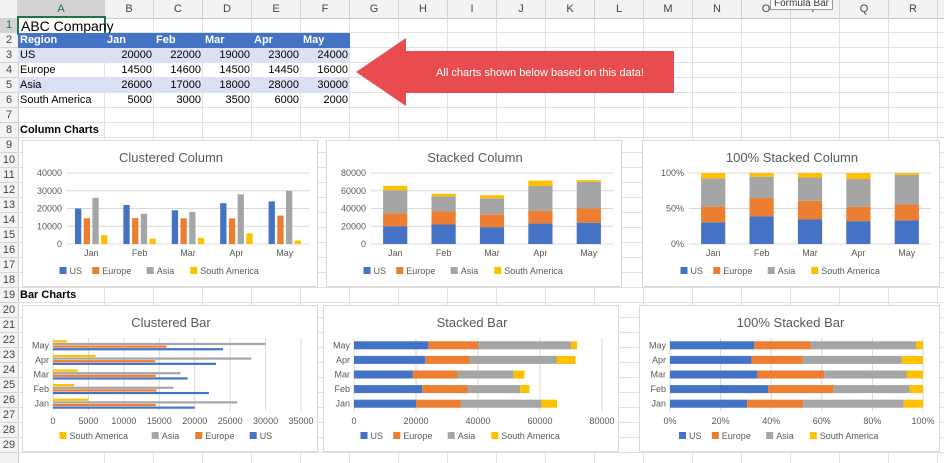 Image resolution: width=944 pixels, height=463 pixels. Describe the element at coordinates (38, 70) in the screenshot. I see `table-region-cell: Europe` at that location.